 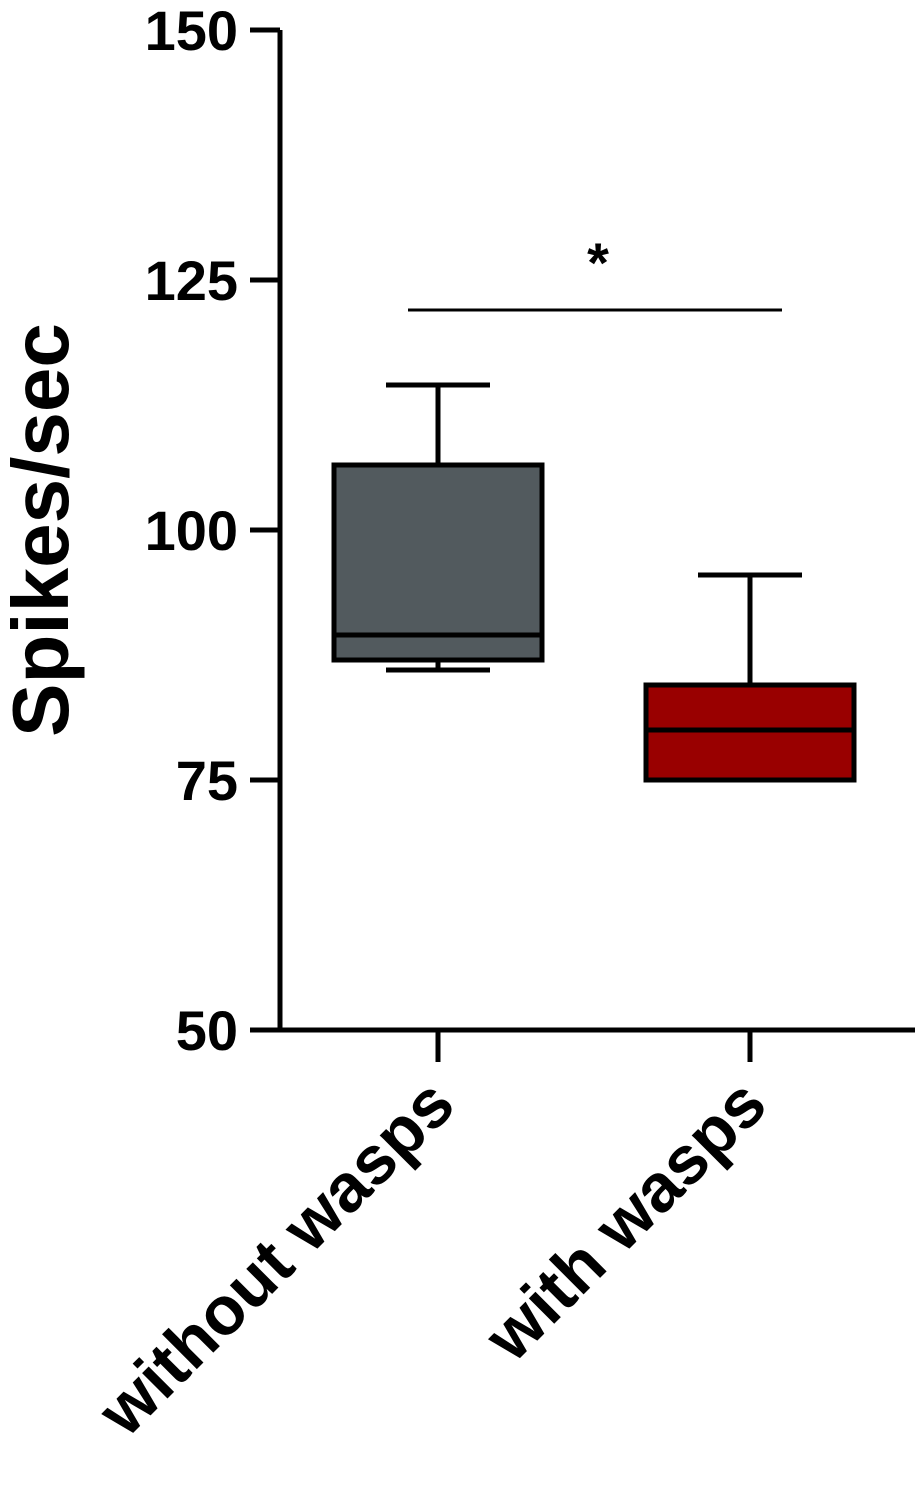 I want to click on y-tick-label: 100, so click(x=191, y=530).